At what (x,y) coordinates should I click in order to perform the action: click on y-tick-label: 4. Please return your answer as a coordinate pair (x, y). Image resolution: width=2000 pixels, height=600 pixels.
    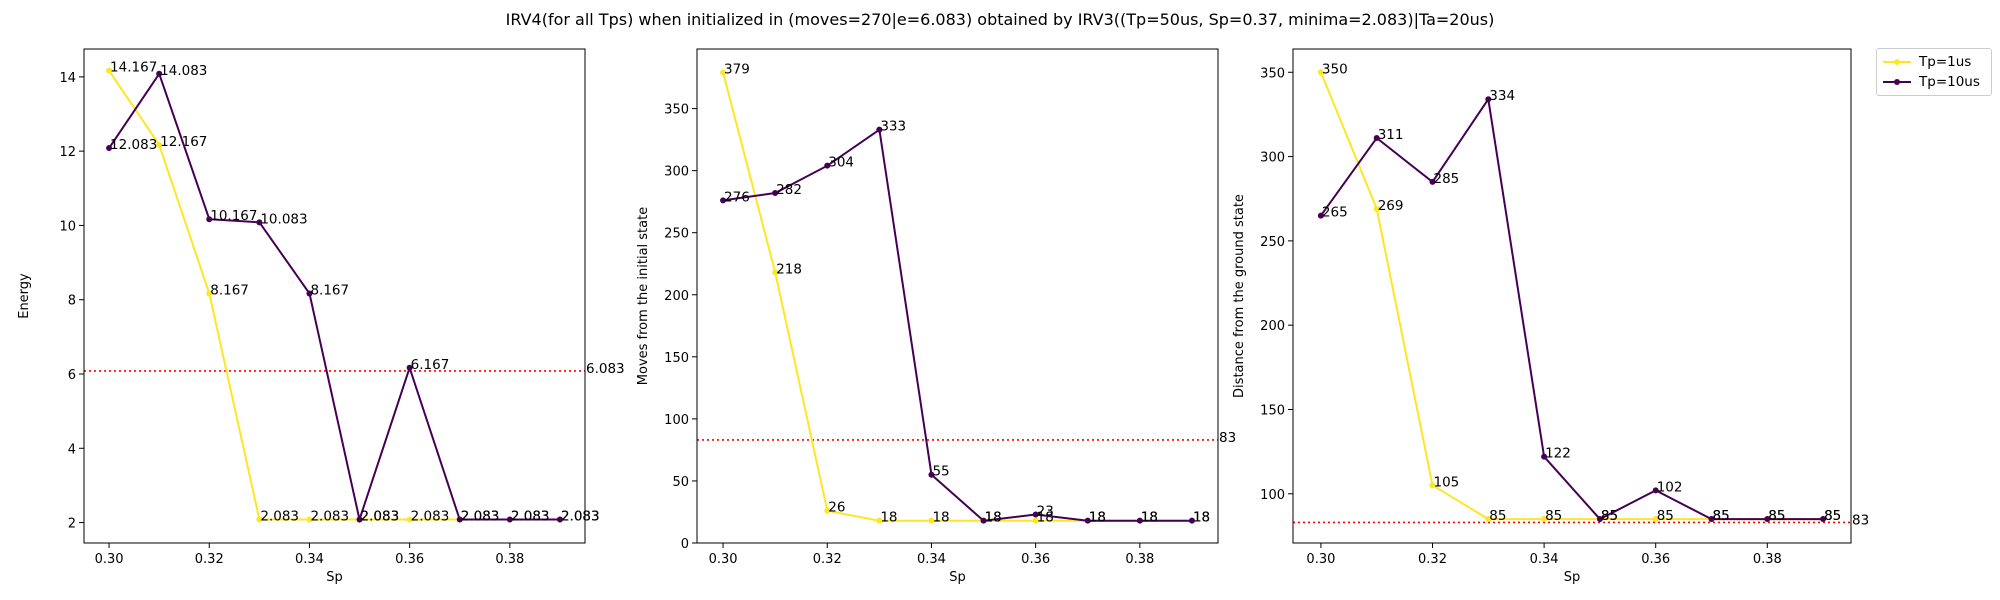
    Looking at the image, I should click on (72, 449).